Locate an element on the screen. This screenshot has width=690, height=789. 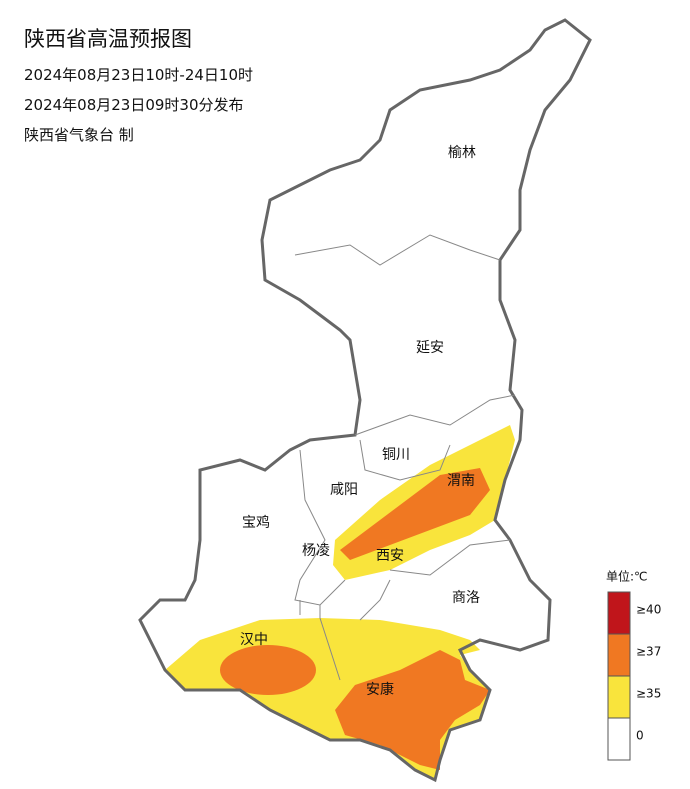
city-label: 安康 is located at coordinates (380, 689).